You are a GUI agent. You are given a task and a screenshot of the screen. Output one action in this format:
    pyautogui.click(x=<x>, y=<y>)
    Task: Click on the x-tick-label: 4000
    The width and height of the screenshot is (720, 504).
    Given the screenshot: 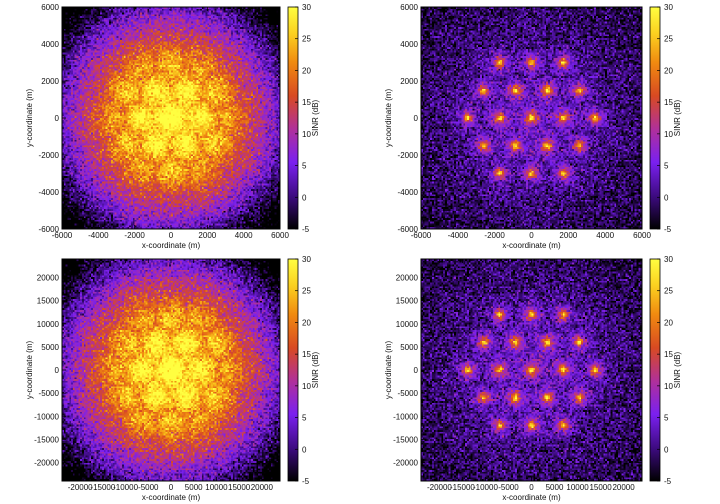 What is the action you would take?
    pyautogui.click(x=244, y=235)
    